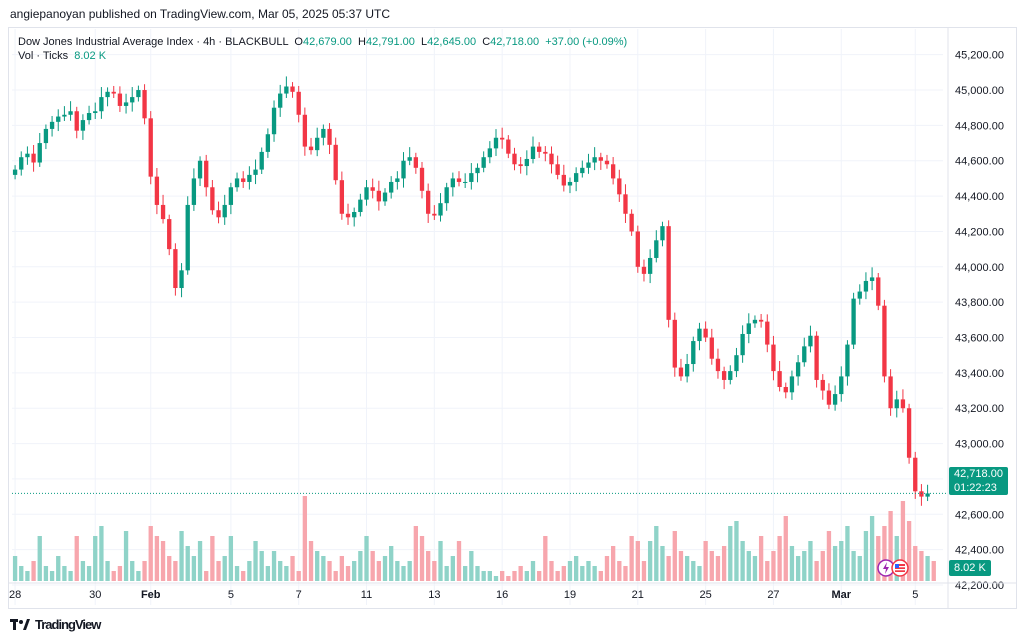 Image resolution: width=1024 pixels, height=641 pixels. I want to click on tradingview-brand: TradingView, so click(68, 624).